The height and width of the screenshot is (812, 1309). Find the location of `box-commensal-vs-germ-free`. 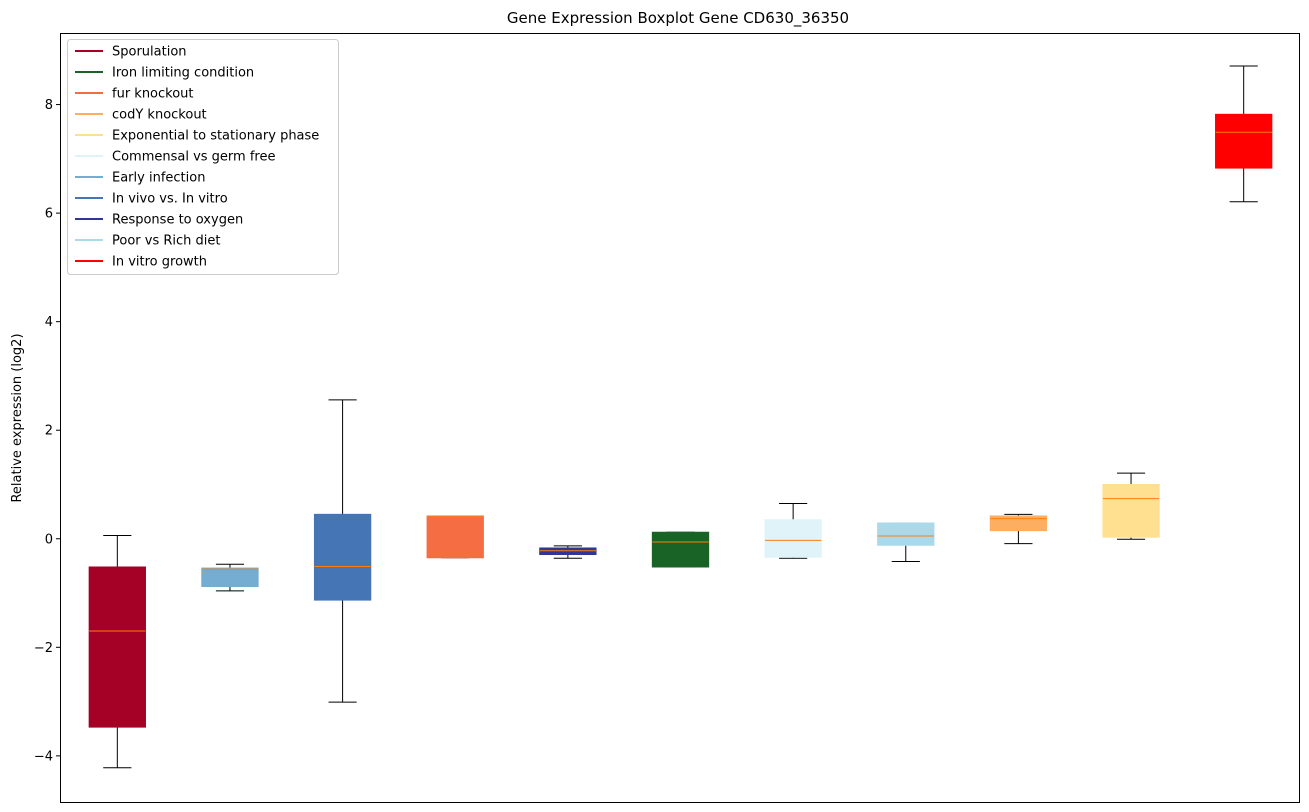

box-commensal-vs-germ-free is located at coordinates (793, 530).